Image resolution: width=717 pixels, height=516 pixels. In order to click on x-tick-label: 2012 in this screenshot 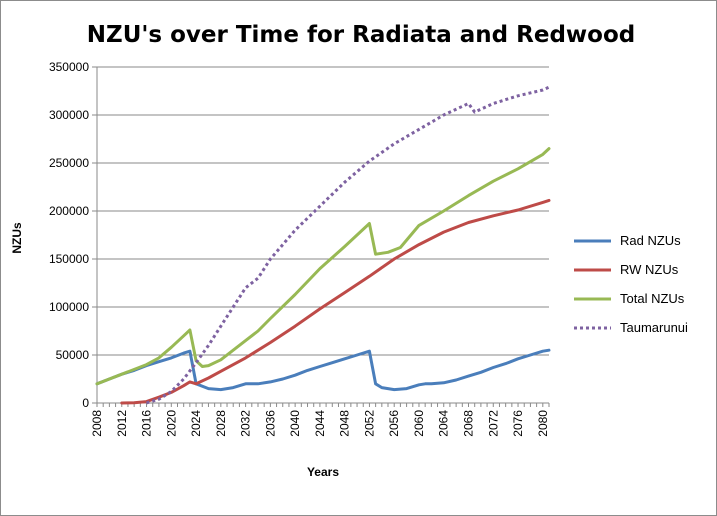, I will do `click(122, 423)`.